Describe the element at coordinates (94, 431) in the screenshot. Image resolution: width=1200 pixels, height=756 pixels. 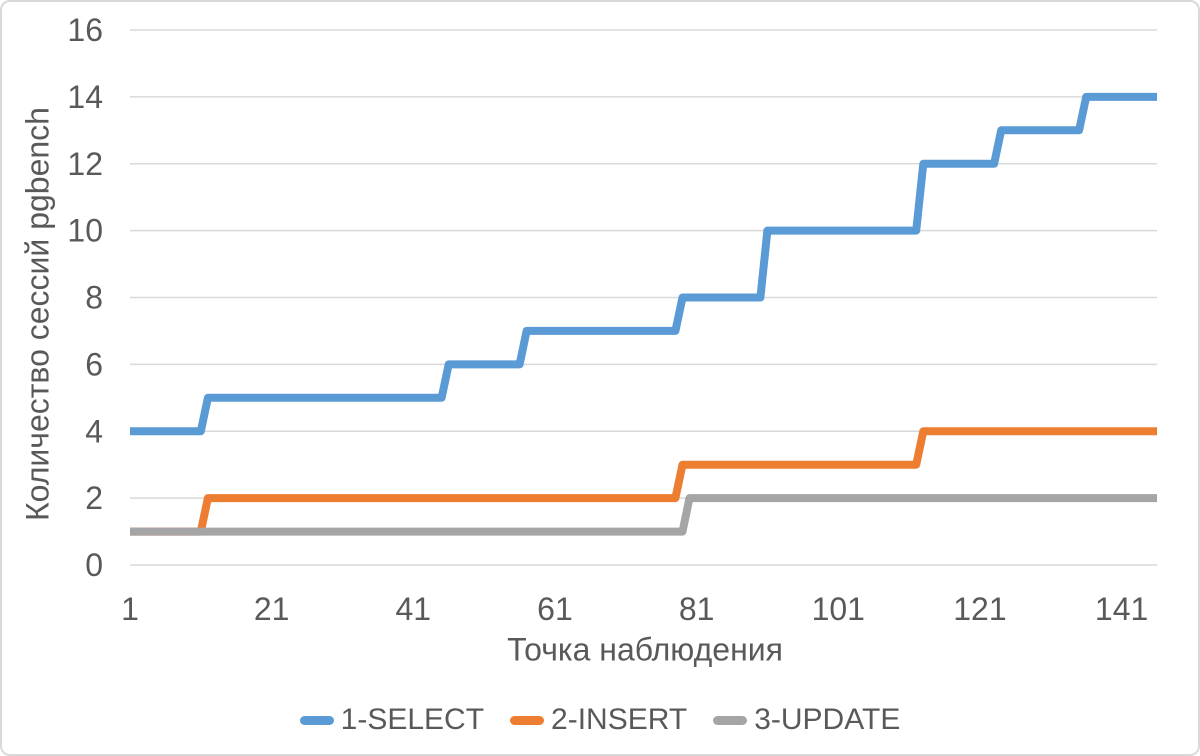
I see `y-tick-label-4: 4` at that location.